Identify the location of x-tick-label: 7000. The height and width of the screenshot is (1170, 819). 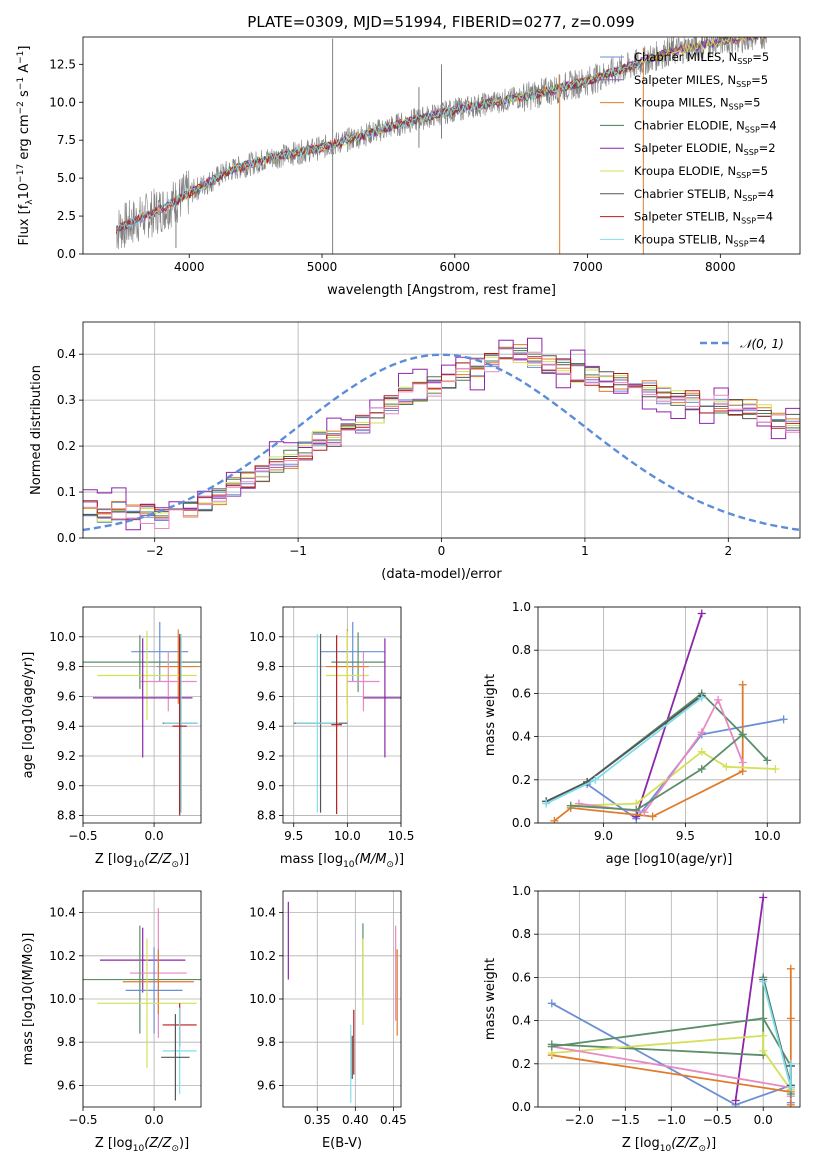
(587, 267).